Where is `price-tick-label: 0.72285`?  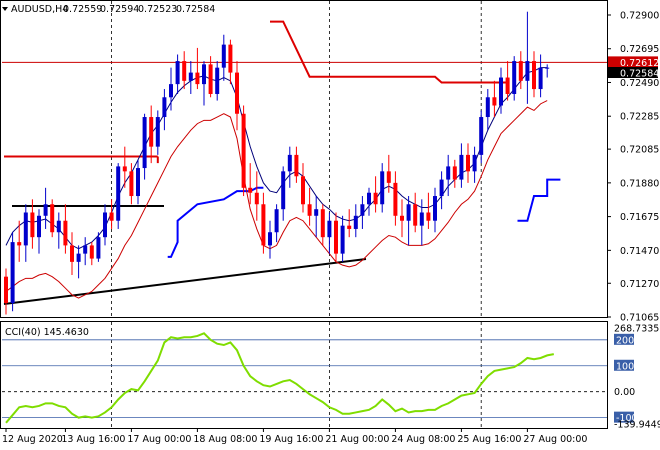
price-tick-label: 0.72285 is located at coordinates (639, 117).